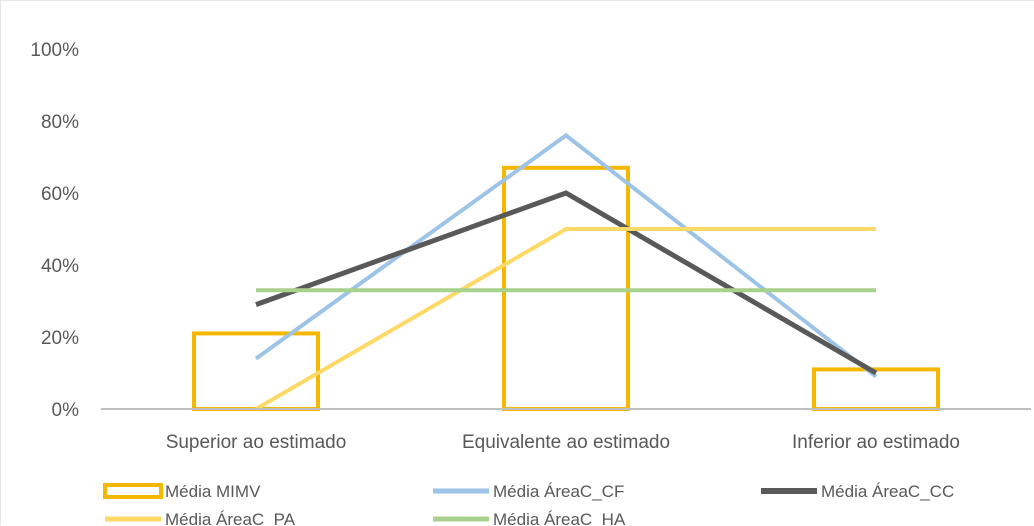  Describe the element at coordinates (876, 442) in the screenshot. I see `x-category-label: Inferior ao estimado` at that location.